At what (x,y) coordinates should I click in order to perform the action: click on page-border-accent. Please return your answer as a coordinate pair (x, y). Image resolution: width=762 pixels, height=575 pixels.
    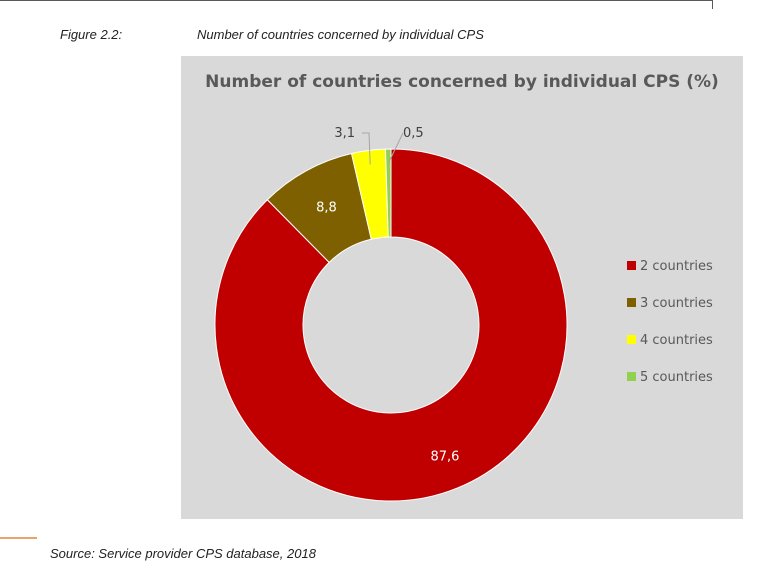
    Looking at the image, I should click on (18, 538).